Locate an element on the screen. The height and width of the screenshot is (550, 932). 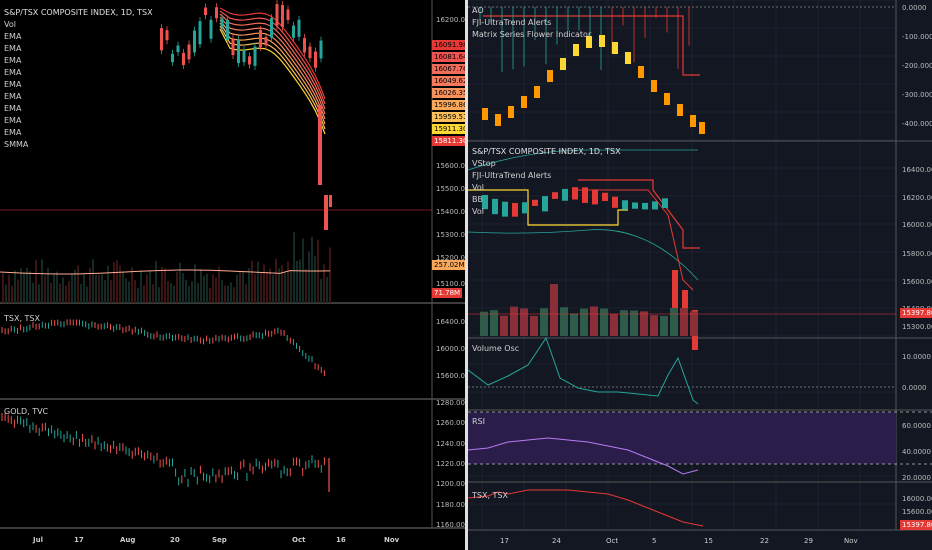
right-main-y-tick: 16200.00 is located at coordinates (917, 198).